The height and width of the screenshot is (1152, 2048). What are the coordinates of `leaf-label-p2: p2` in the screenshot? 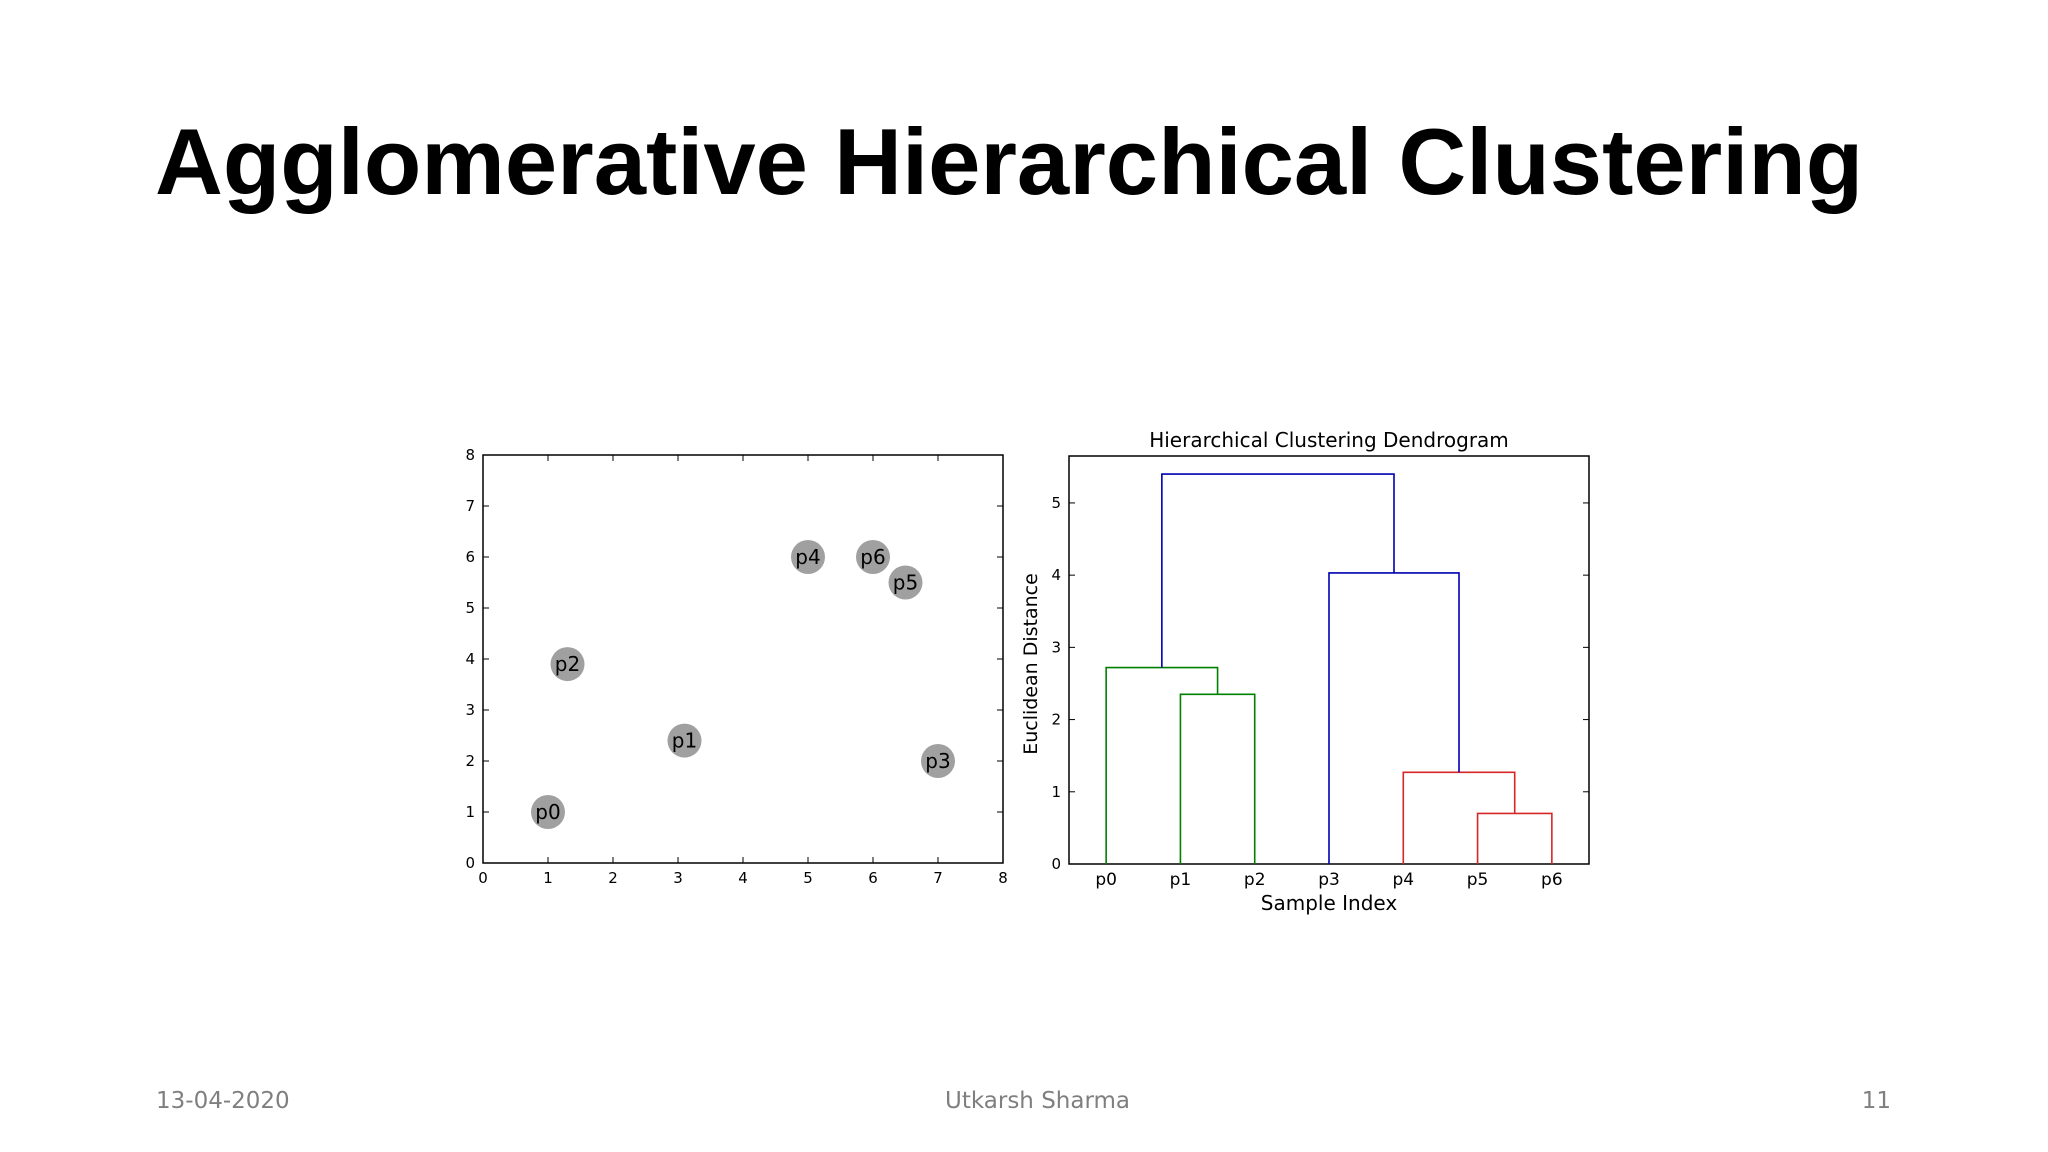 It's located at (1255, 880).